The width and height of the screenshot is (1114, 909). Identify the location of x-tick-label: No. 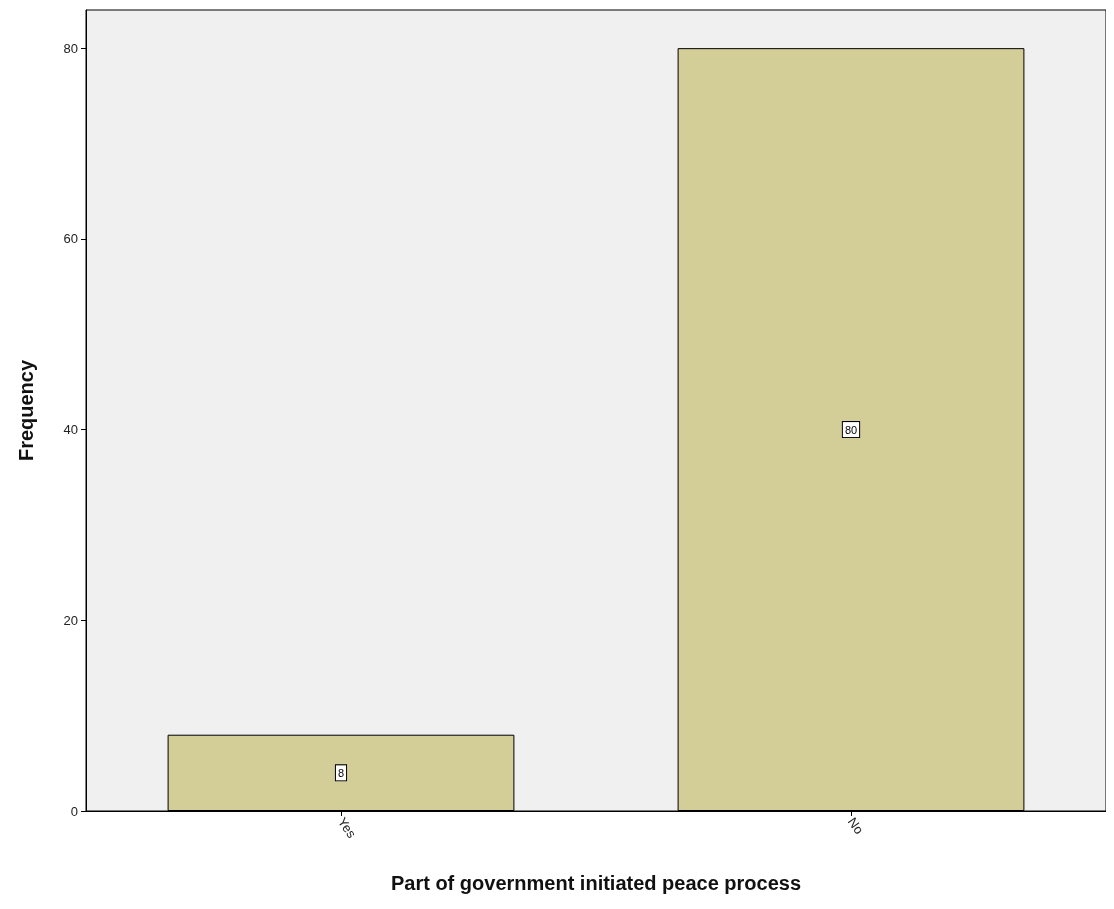
(855, 825).